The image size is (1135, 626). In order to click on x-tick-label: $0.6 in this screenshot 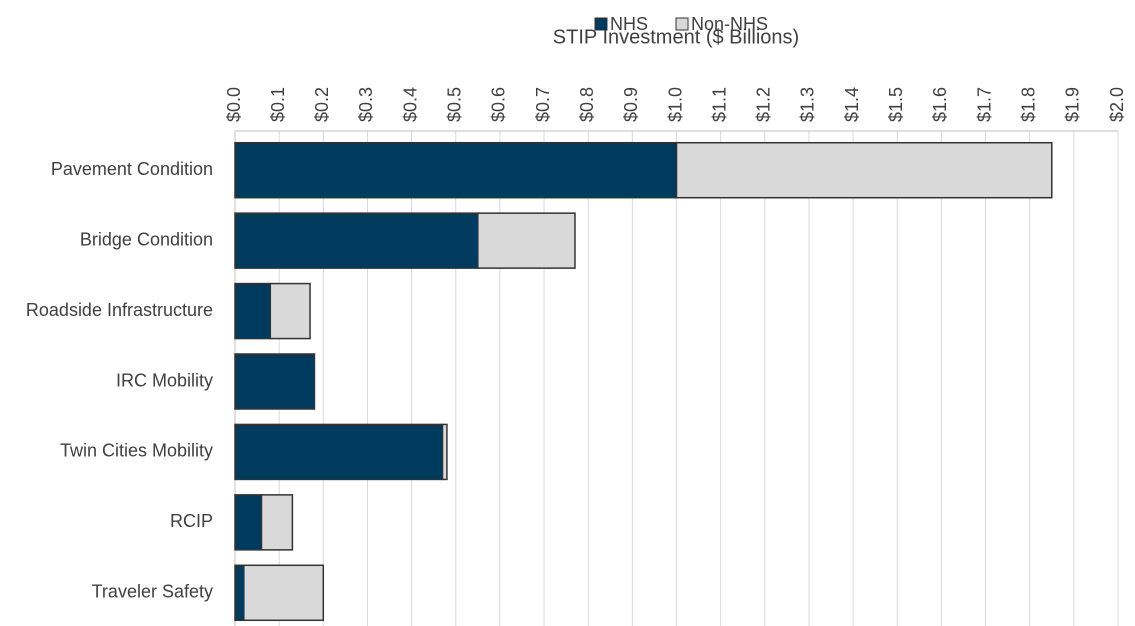, I will do `click(499, 104)`.